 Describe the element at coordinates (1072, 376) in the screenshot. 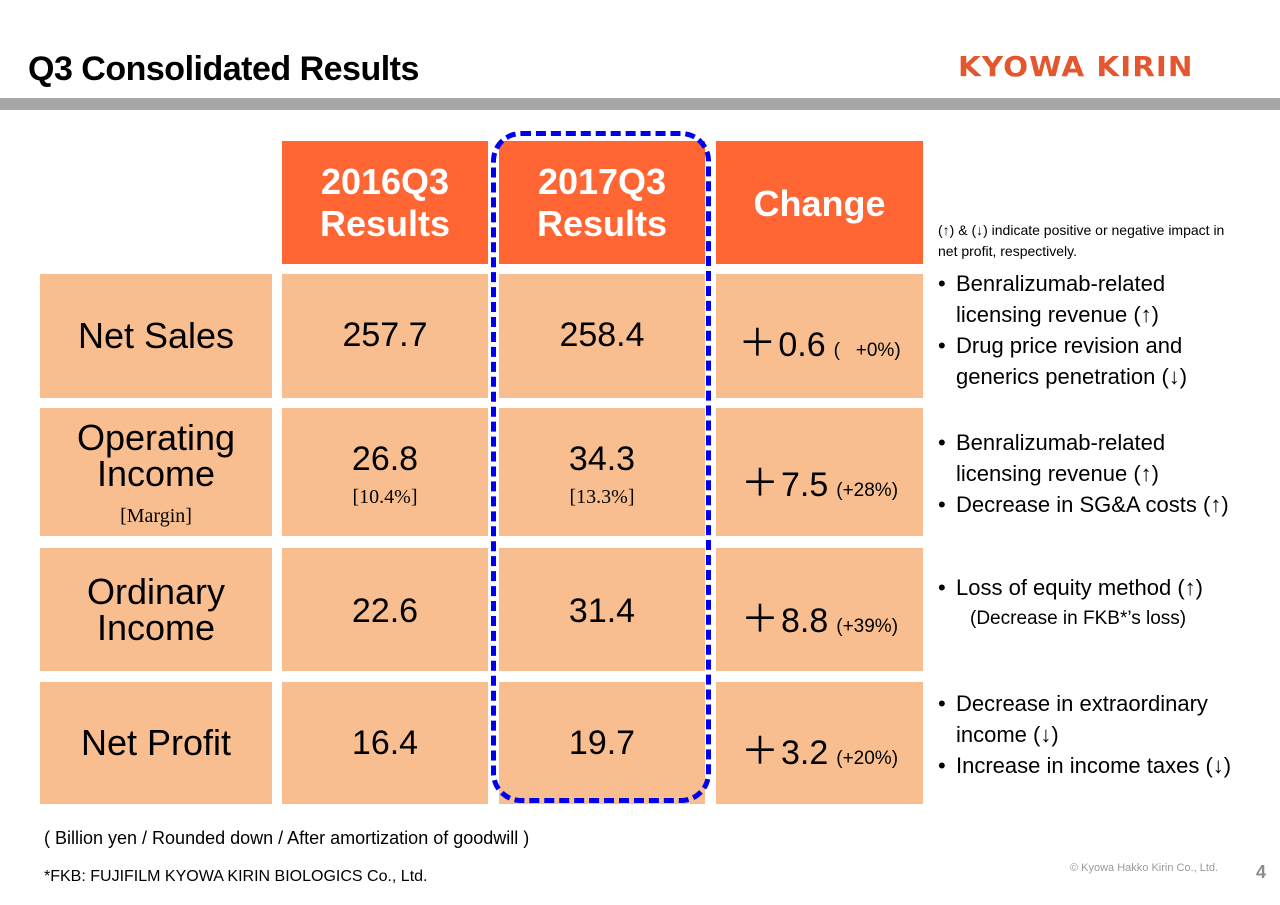

I see `bullet-continuation: generics penetration (↓)` at that location.